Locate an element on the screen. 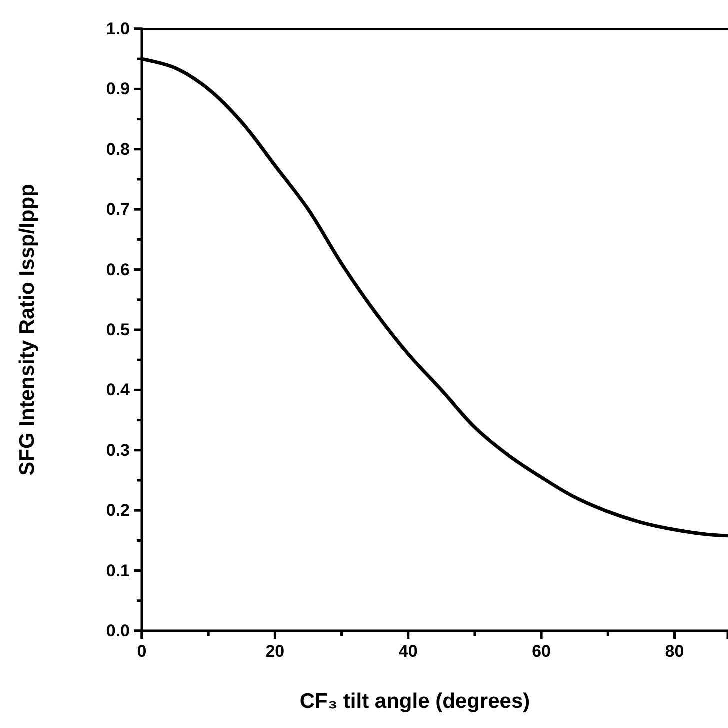 The image size is (728, 728). x-tick-label: 80 is located at coordinates (674, 652).